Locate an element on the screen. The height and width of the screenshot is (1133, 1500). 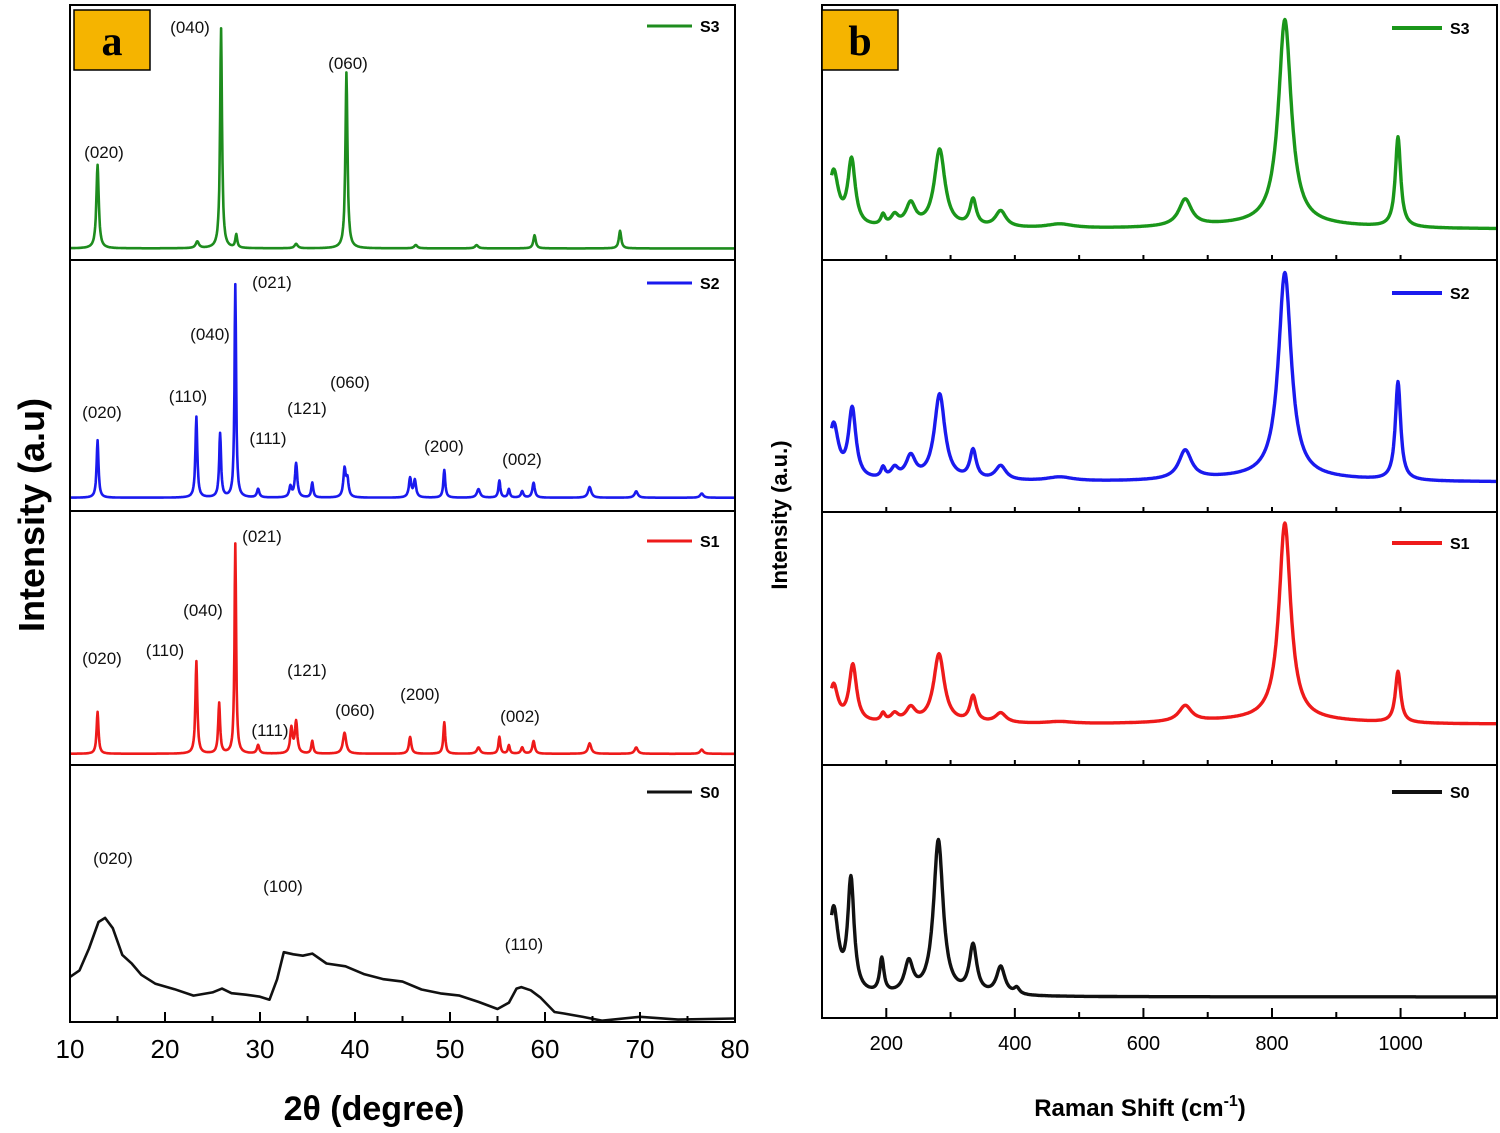
xrd-y-axis-label: Intensity (a.u) is located at coordinates (31, 515).